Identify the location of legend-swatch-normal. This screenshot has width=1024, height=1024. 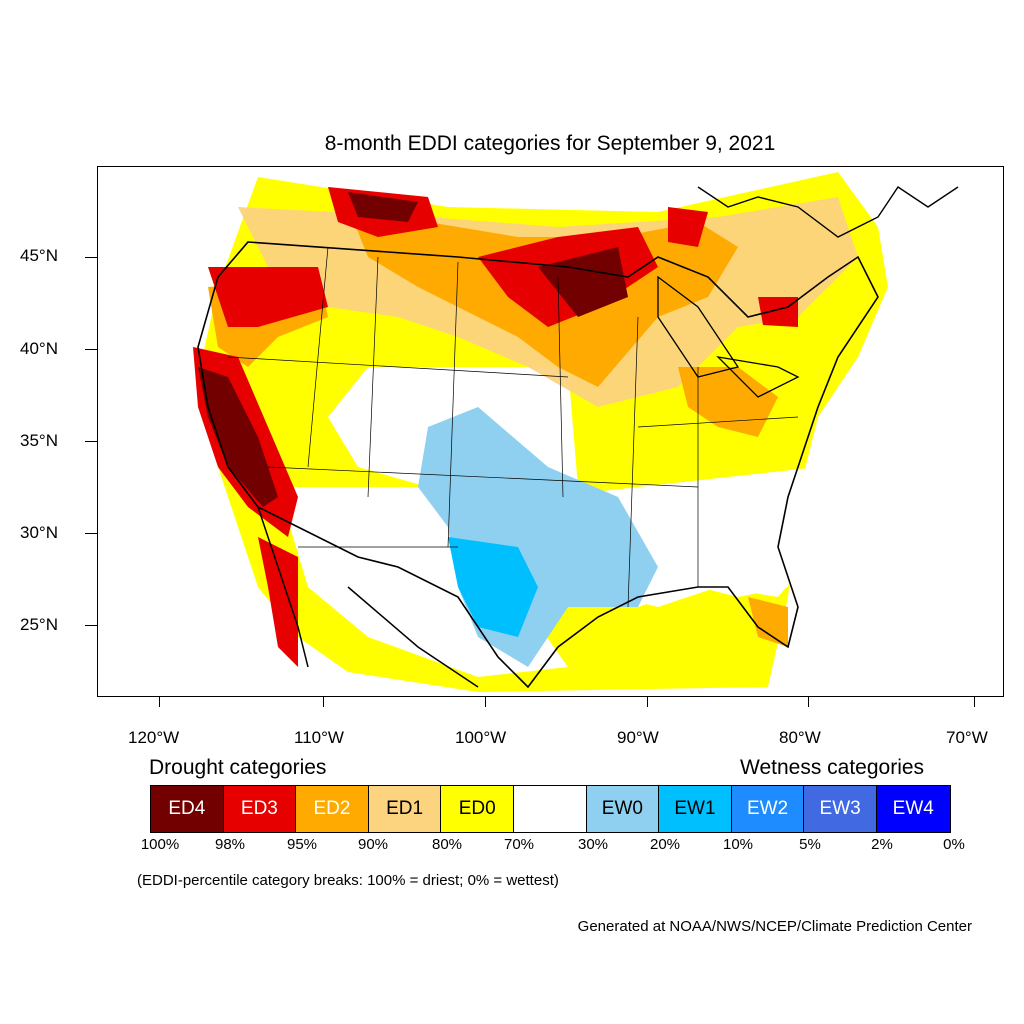
(550, 809).